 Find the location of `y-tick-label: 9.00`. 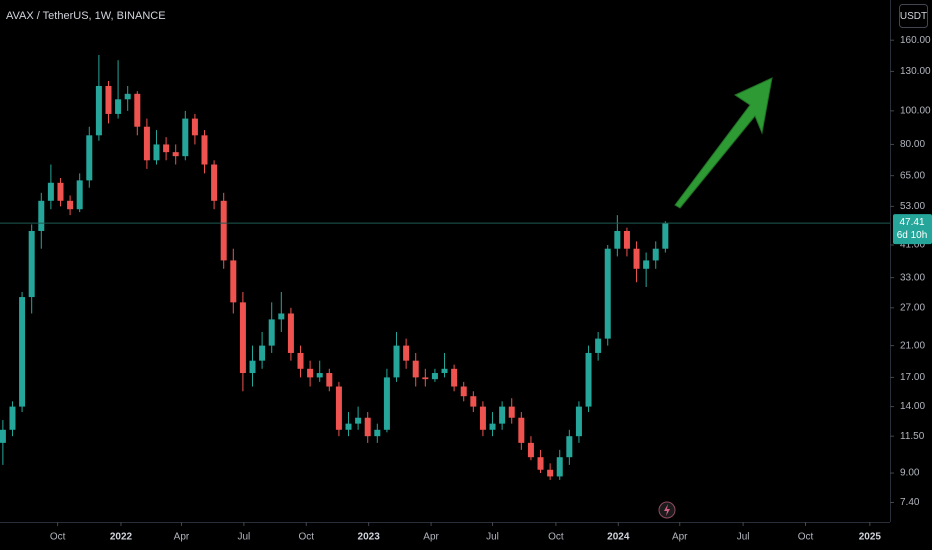

y-tick-label: 9.00 is located at coordinates (910, 473).